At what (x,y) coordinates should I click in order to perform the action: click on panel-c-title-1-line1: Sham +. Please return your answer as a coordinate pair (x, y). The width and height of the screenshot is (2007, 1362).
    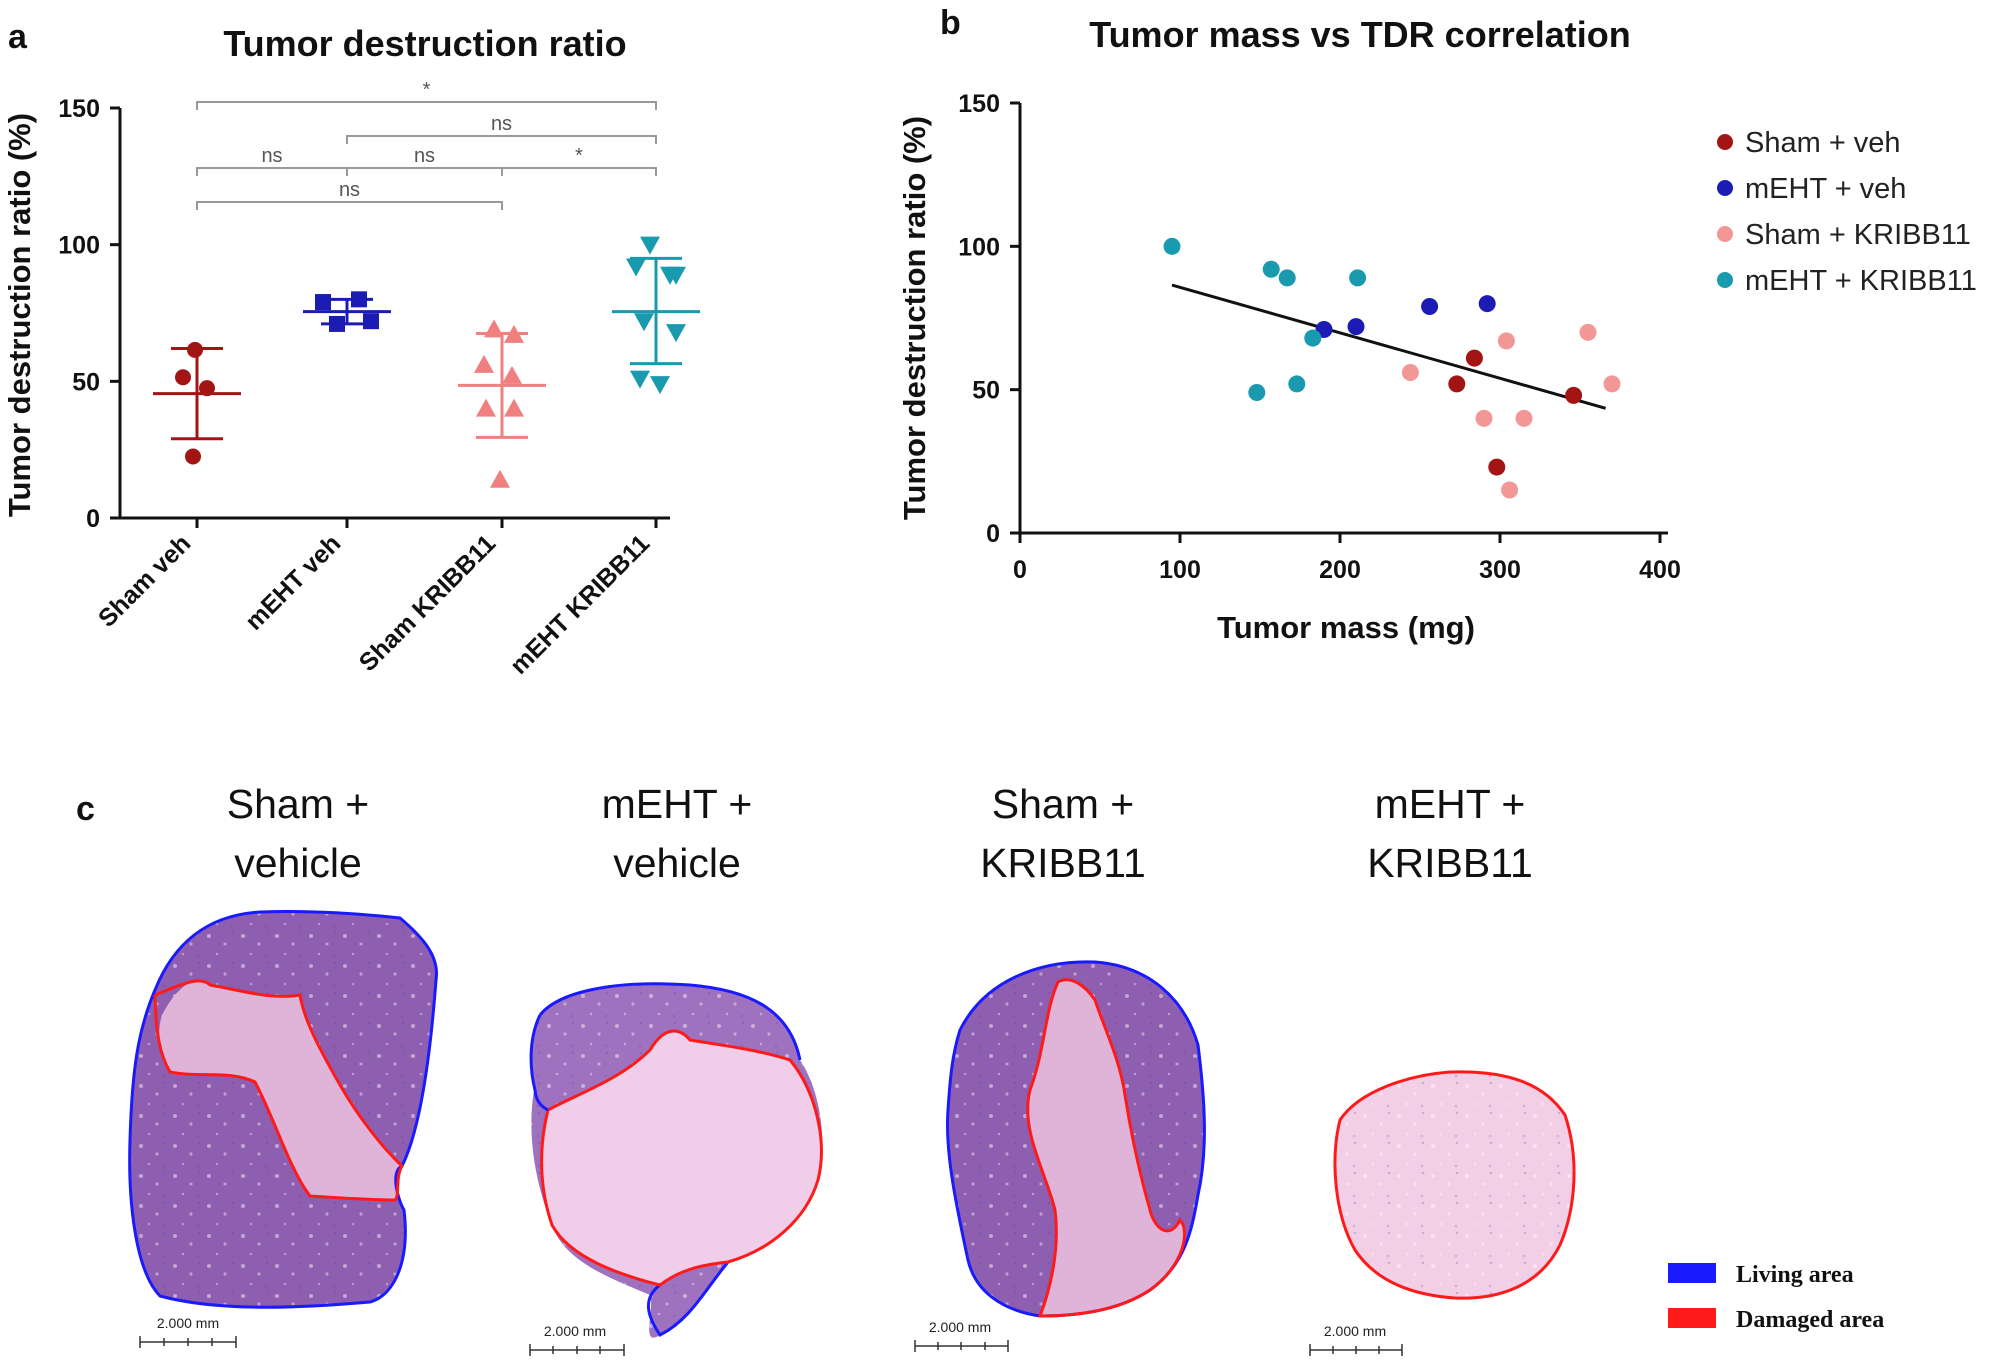
    Looking at the image, I should click on (298, 804).